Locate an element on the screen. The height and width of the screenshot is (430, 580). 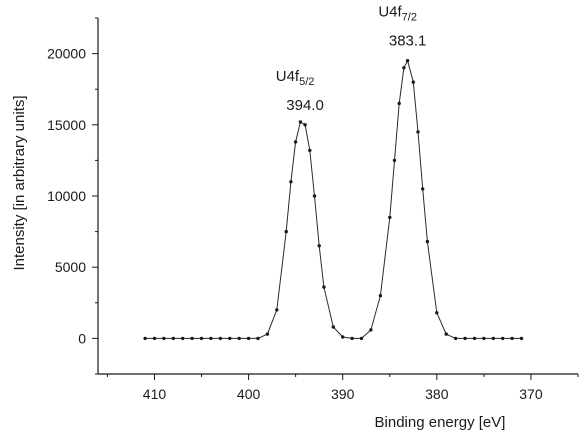
x-tick-label: 410 is located at coordinates (155, 394).